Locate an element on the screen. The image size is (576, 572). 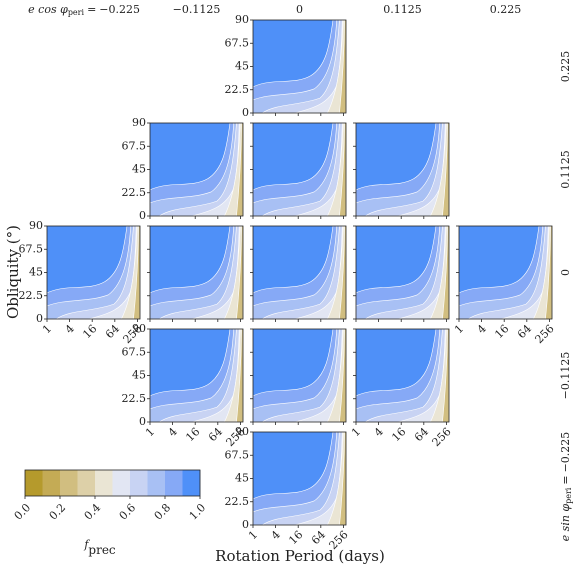
colorbar-tick-label: 0.0 is located at coordinates (23, 512).